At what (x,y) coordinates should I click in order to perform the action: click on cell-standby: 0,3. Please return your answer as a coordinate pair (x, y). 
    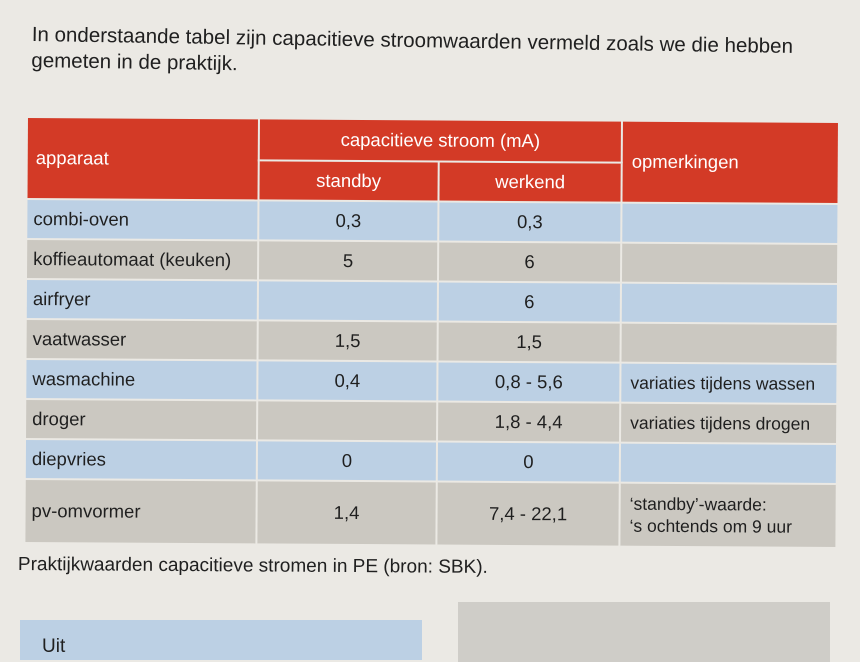
    Looking at the image, I should click on (348, 221).